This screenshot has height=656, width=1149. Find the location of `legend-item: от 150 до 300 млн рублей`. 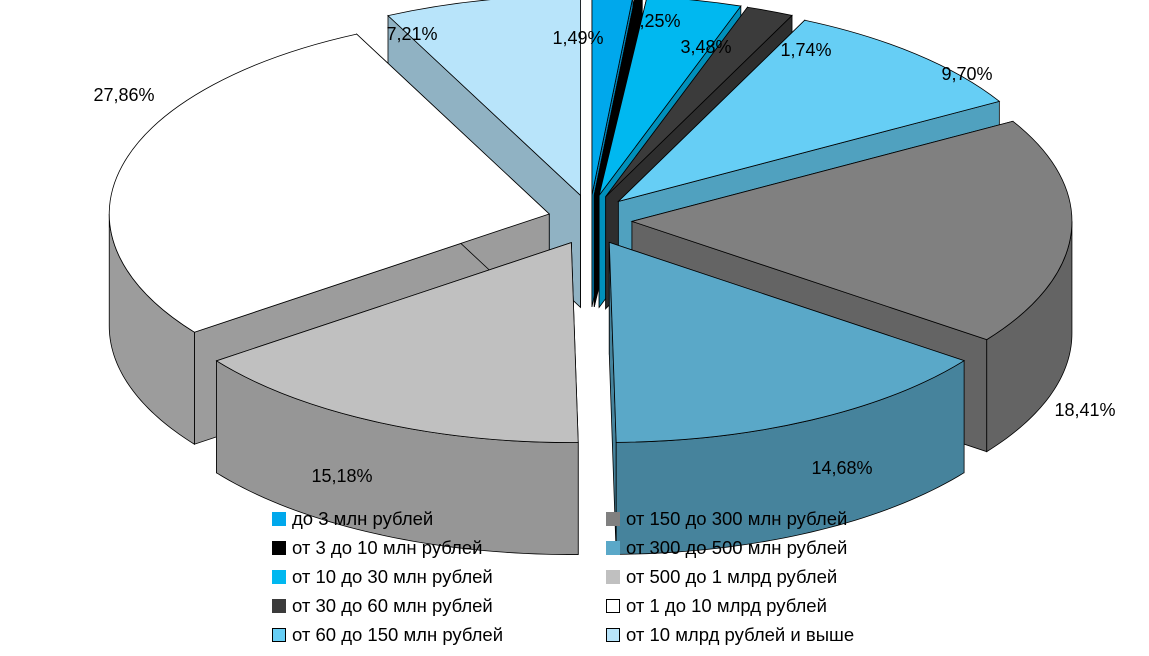

legend-item: от 150 до 300 млн рублей is located at coordinates (726, 519).